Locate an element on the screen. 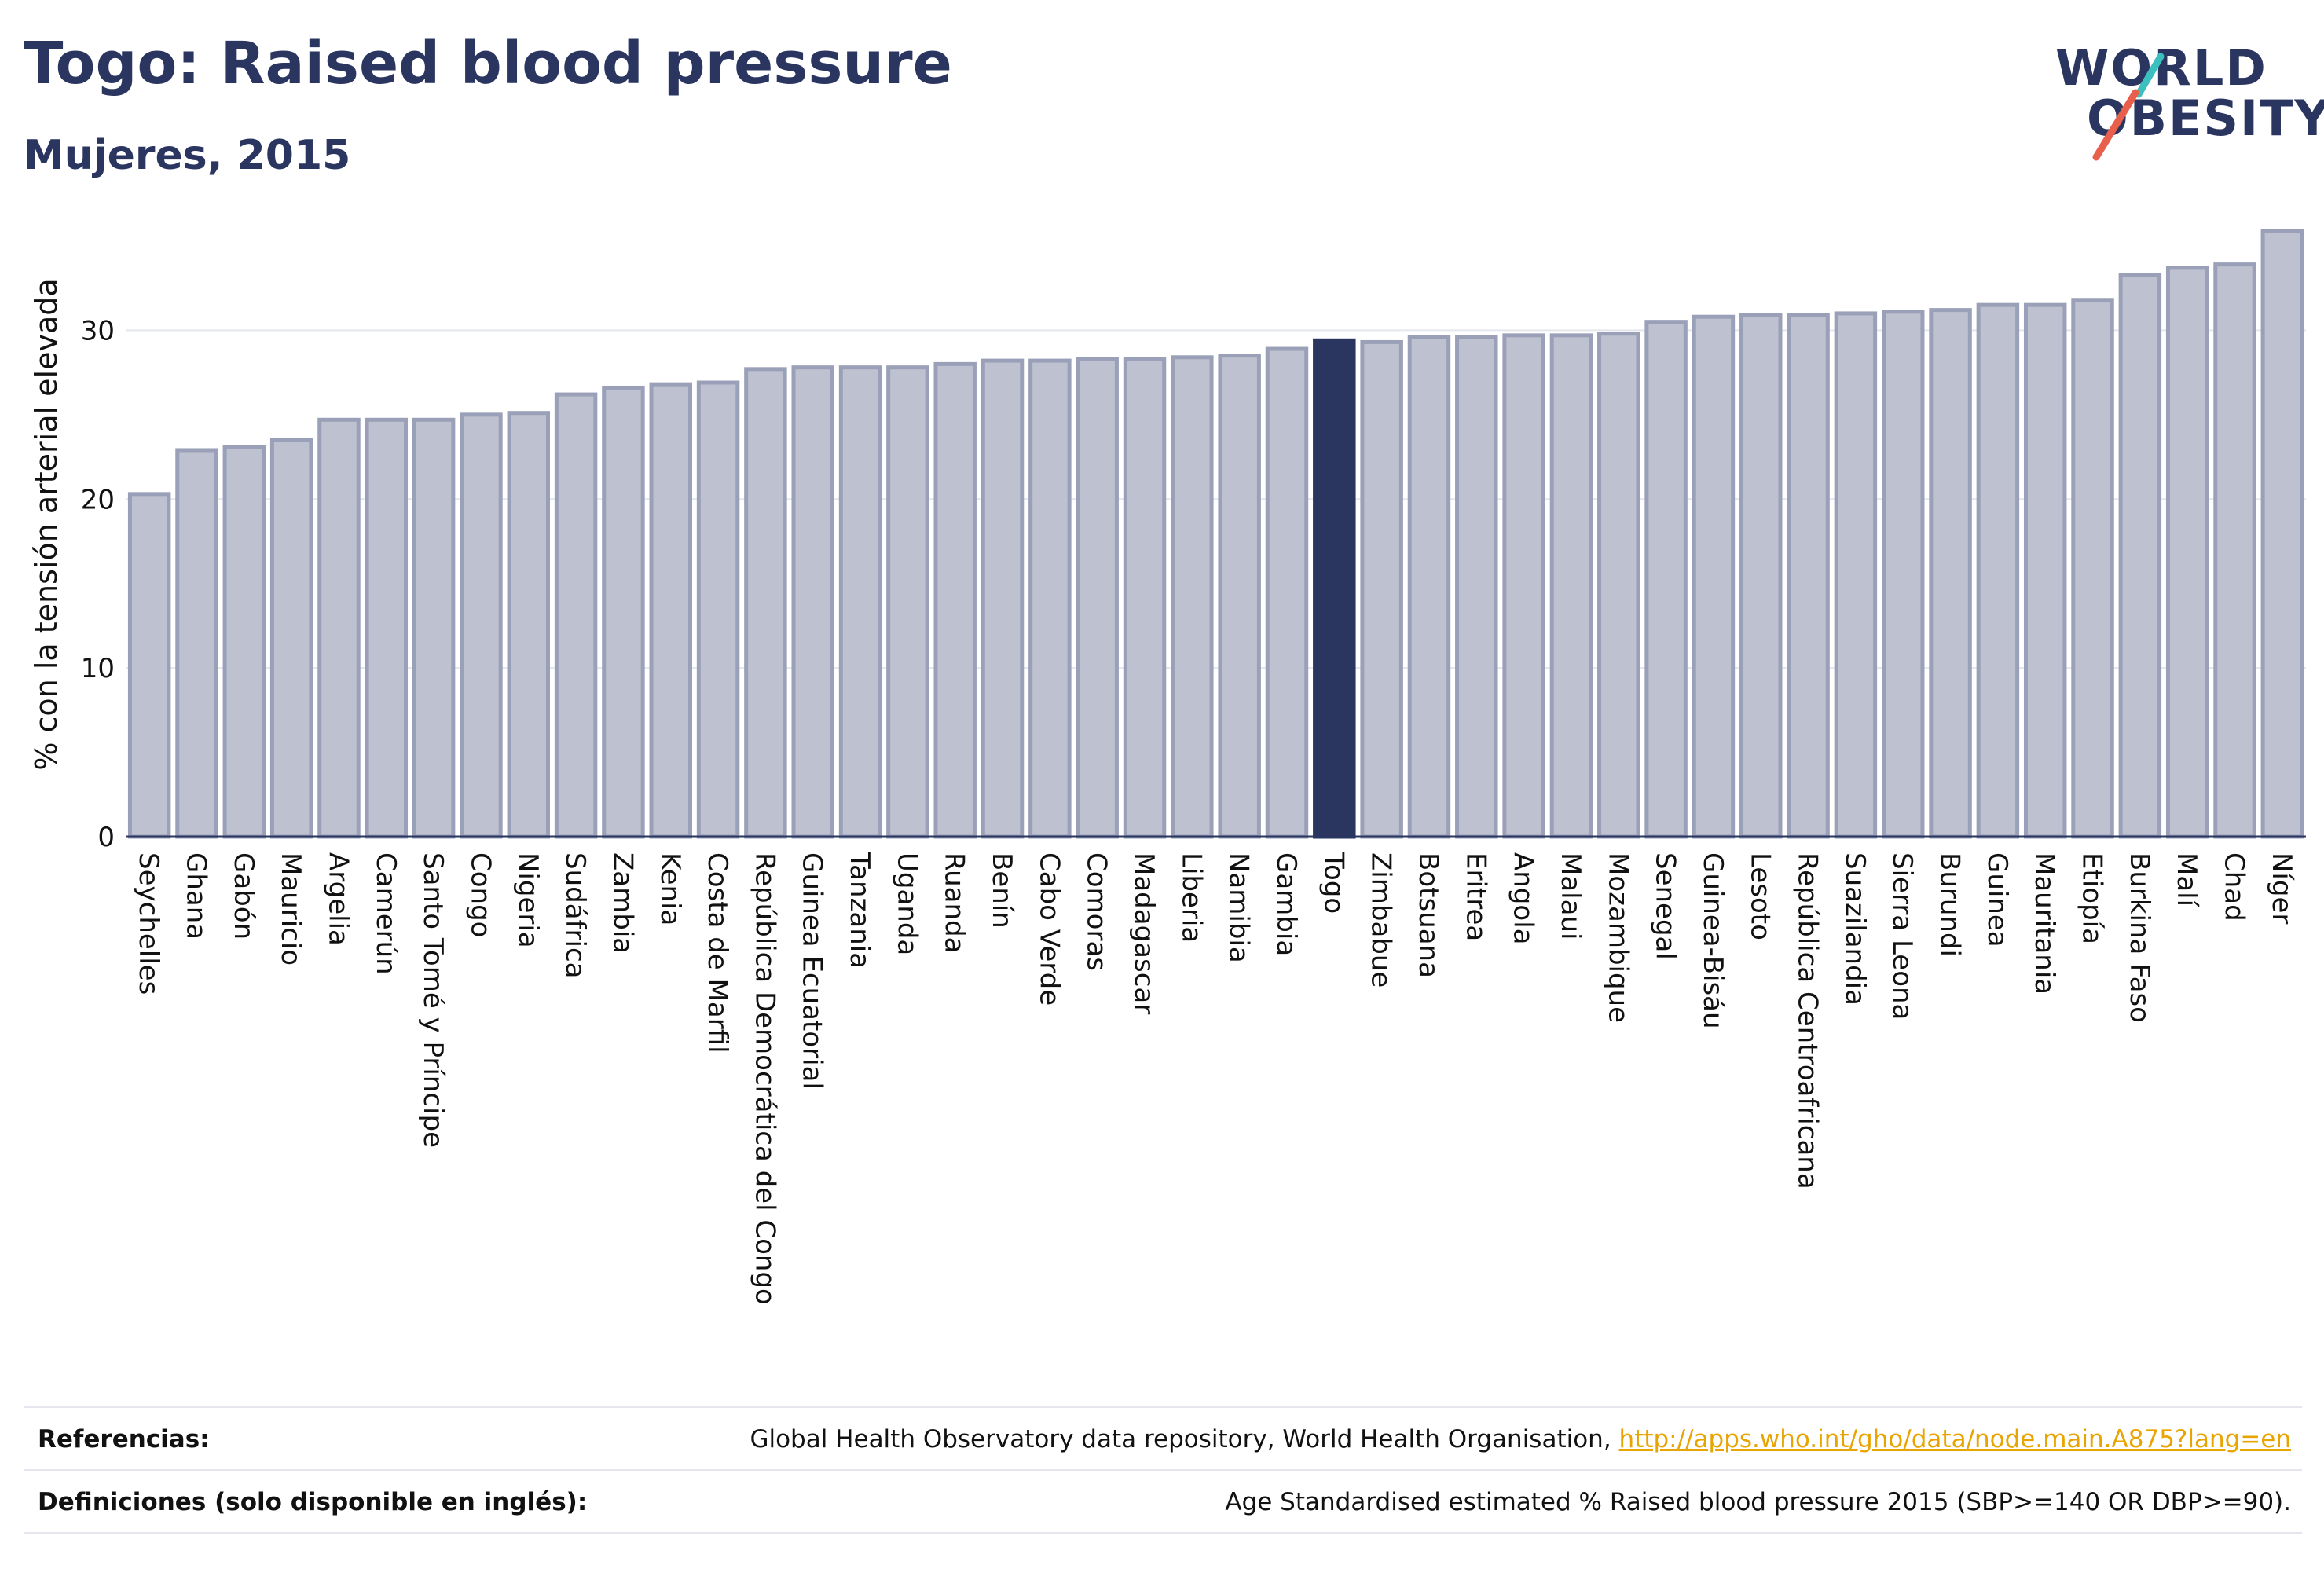  category-label: Argelia is located at coordinates (338, 899).